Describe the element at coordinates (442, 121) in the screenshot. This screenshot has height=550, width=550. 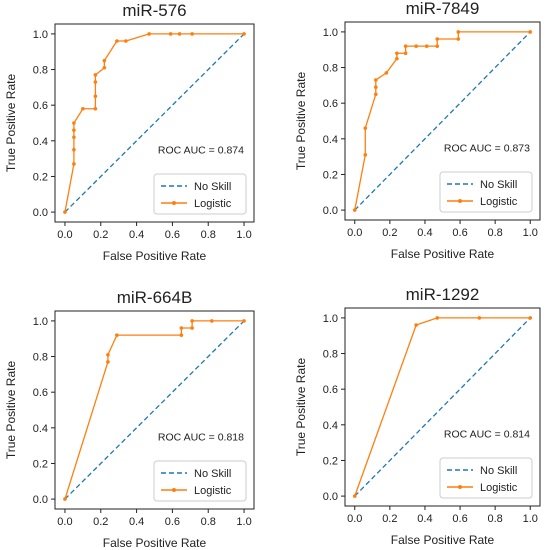
I see `series-line-logistic` at that location.